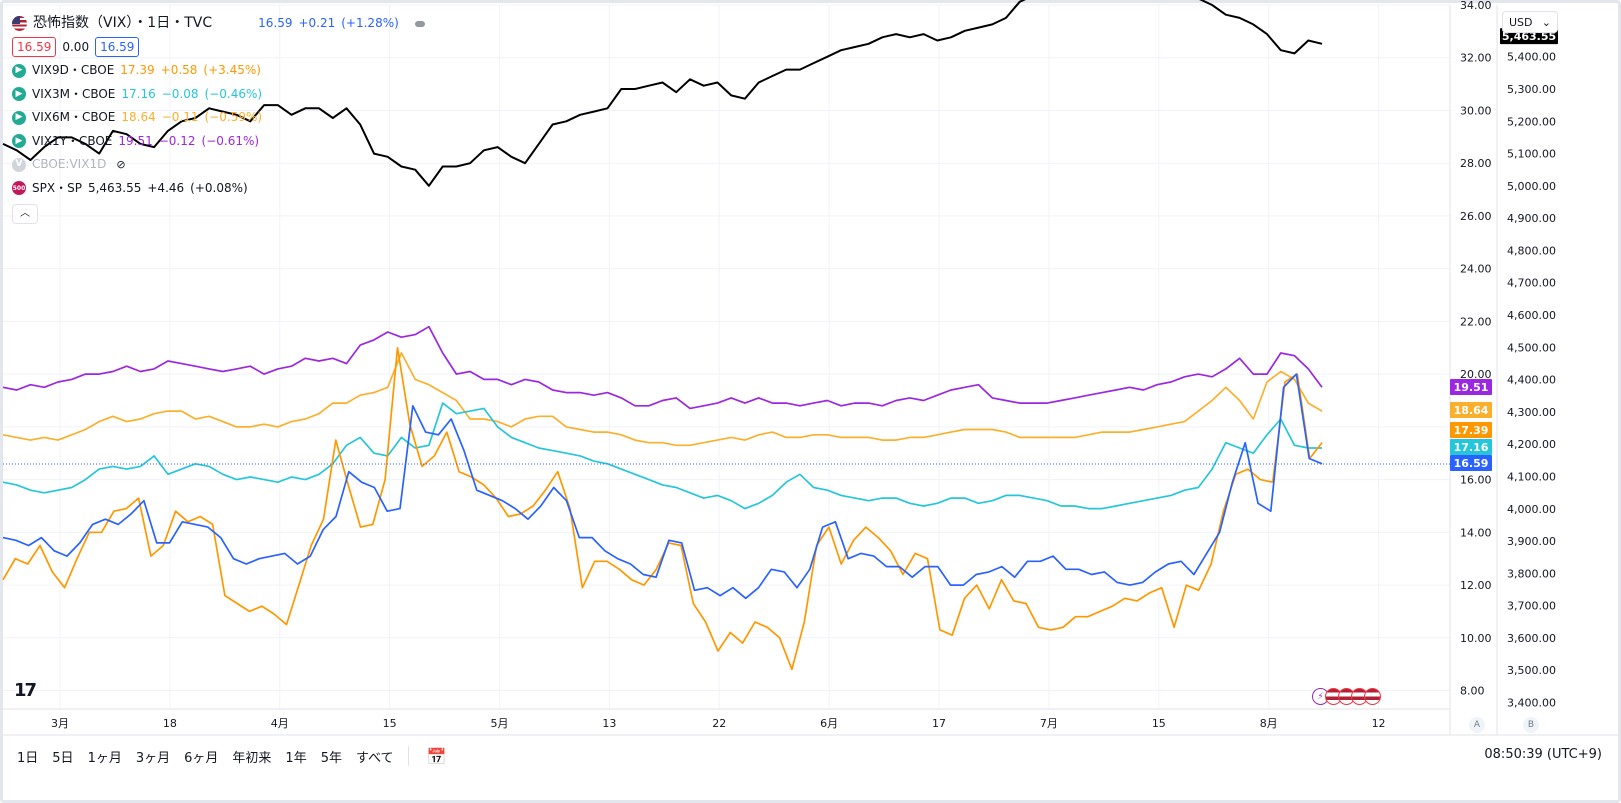  I want to click on chevron-down-icon: ⌄, so click(1546, 22).